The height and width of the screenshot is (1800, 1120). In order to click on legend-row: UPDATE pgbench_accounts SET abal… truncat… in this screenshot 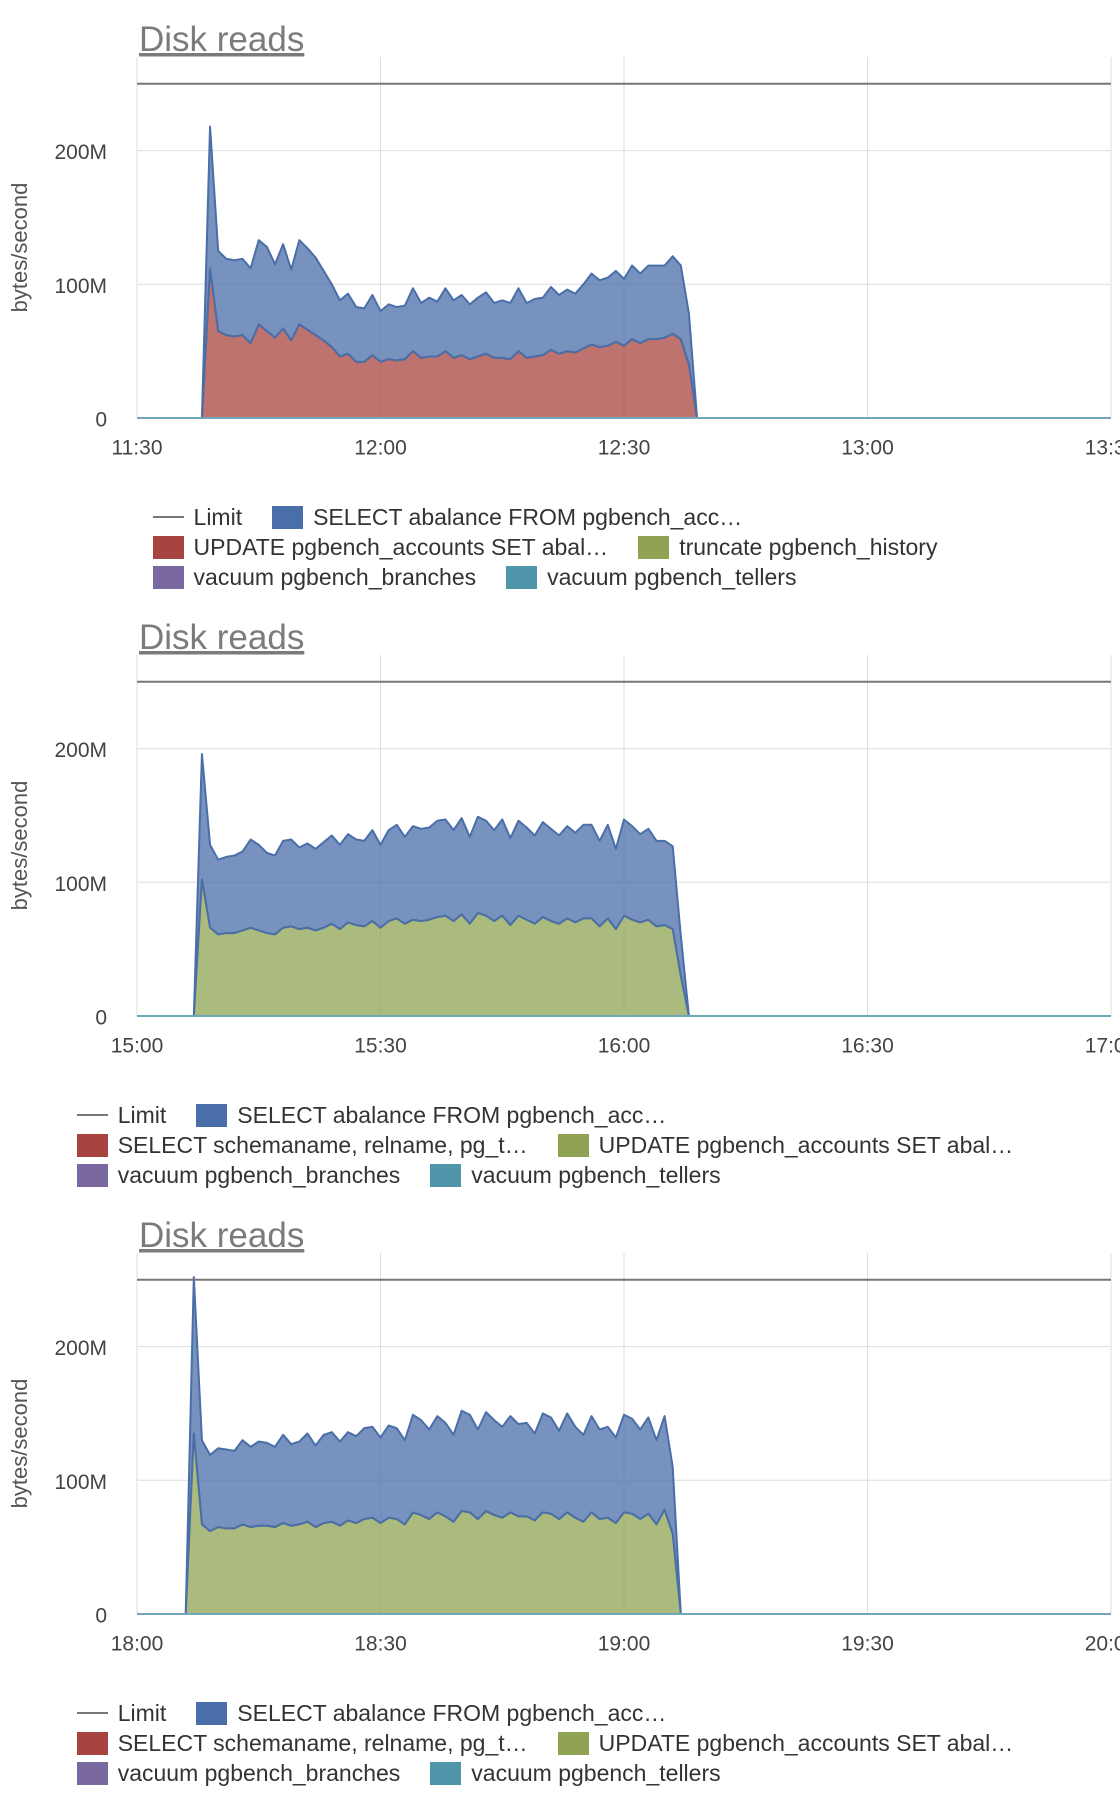, I will do `click(560, 547)`.